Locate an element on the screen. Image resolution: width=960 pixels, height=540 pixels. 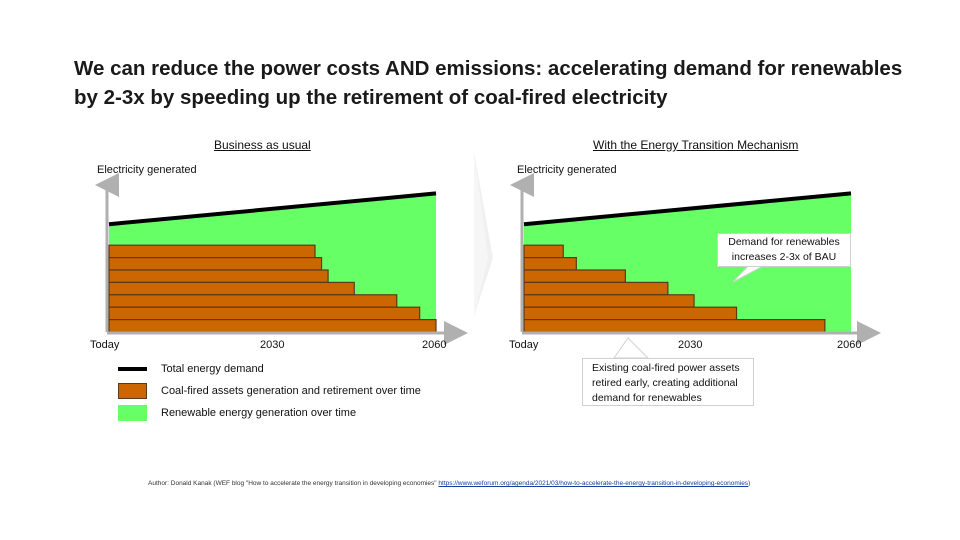
bau-panel-title: Business as usual is located at coordinates (262, 145).